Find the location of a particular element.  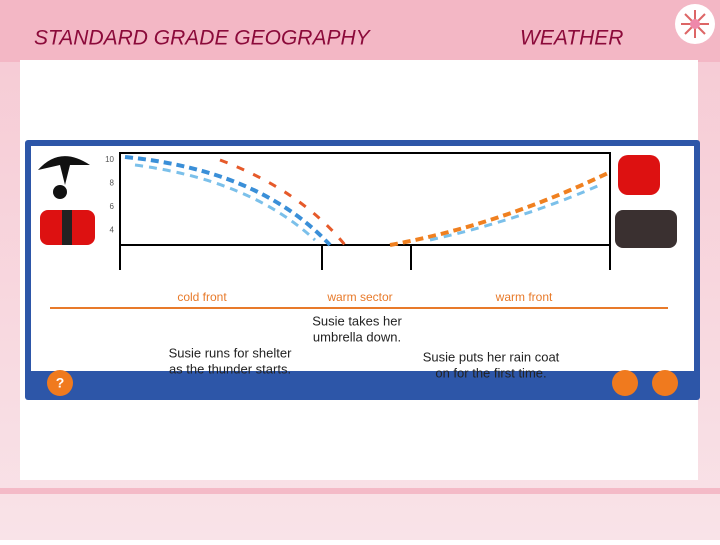

header-topic: WEATHER is located at coordinates (571, 38).